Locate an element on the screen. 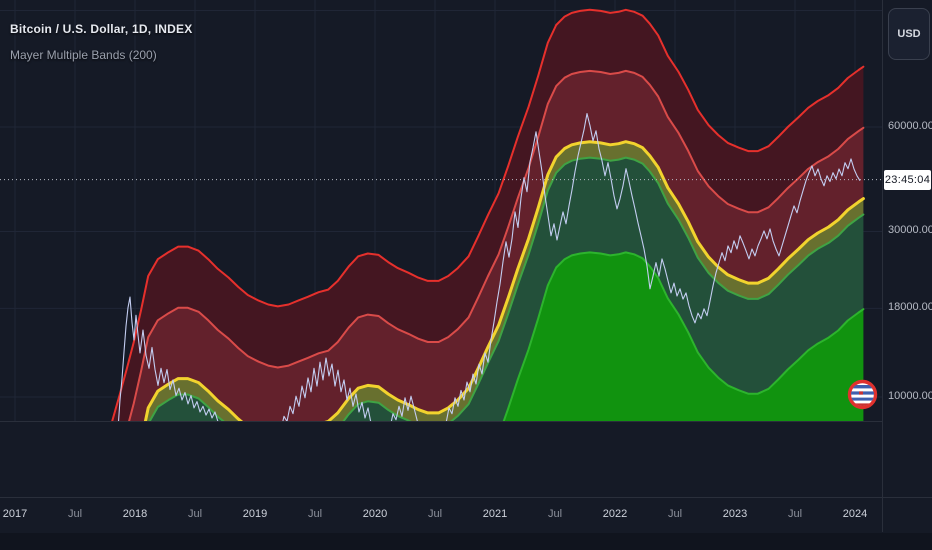  time-axis-year-label: 2021 is located at coordinates (495, 514).